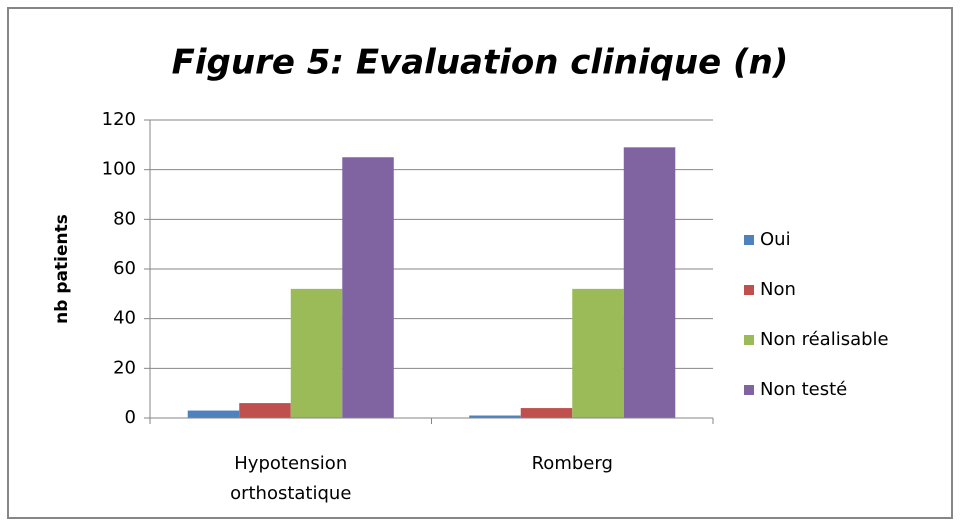  I want to click on y-axis-label: nb patients, so click(62, 269).